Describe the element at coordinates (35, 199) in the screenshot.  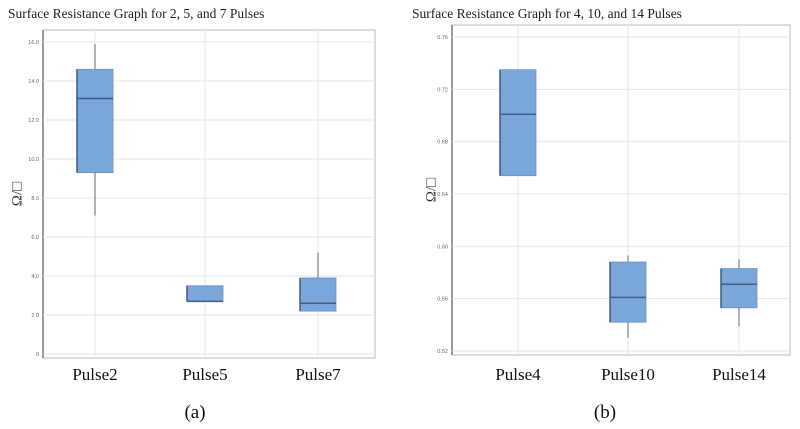
I see `y-tick-label: 8.0` at that location.